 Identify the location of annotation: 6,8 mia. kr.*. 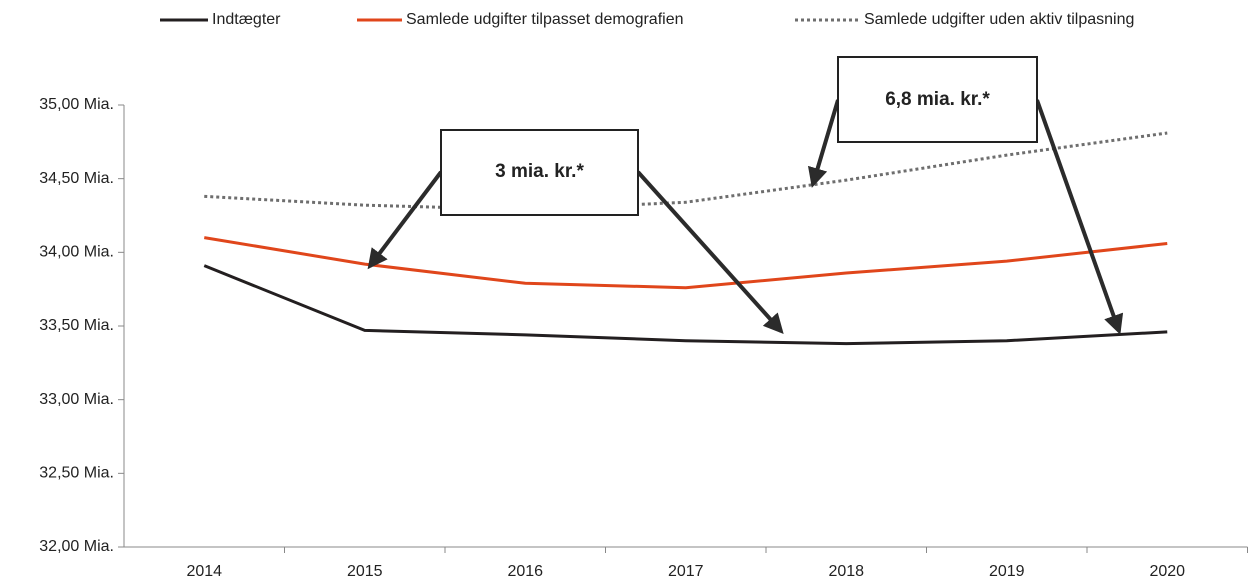
(937, 99).